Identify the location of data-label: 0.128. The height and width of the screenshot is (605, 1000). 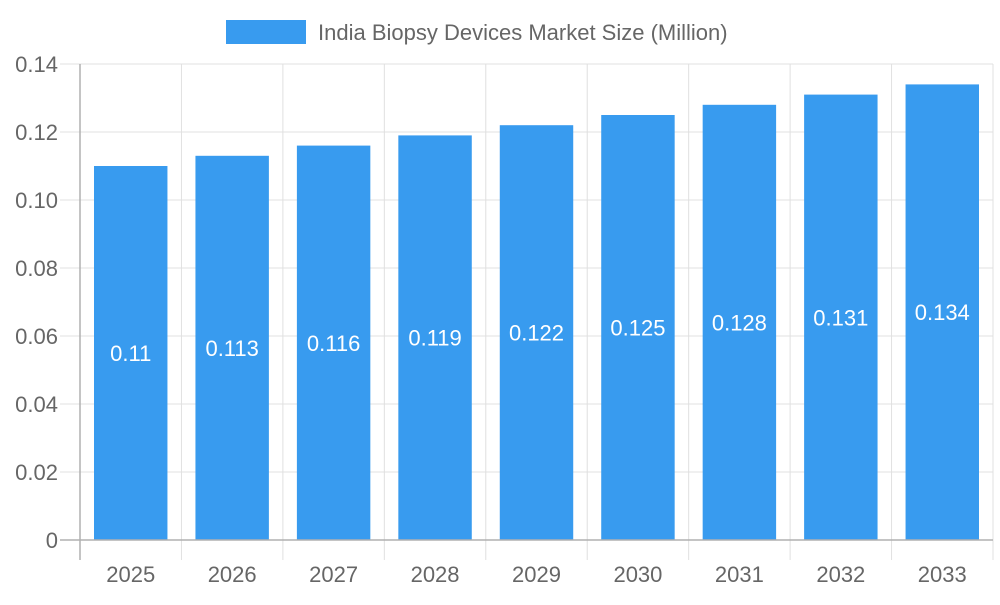
(739, 322).